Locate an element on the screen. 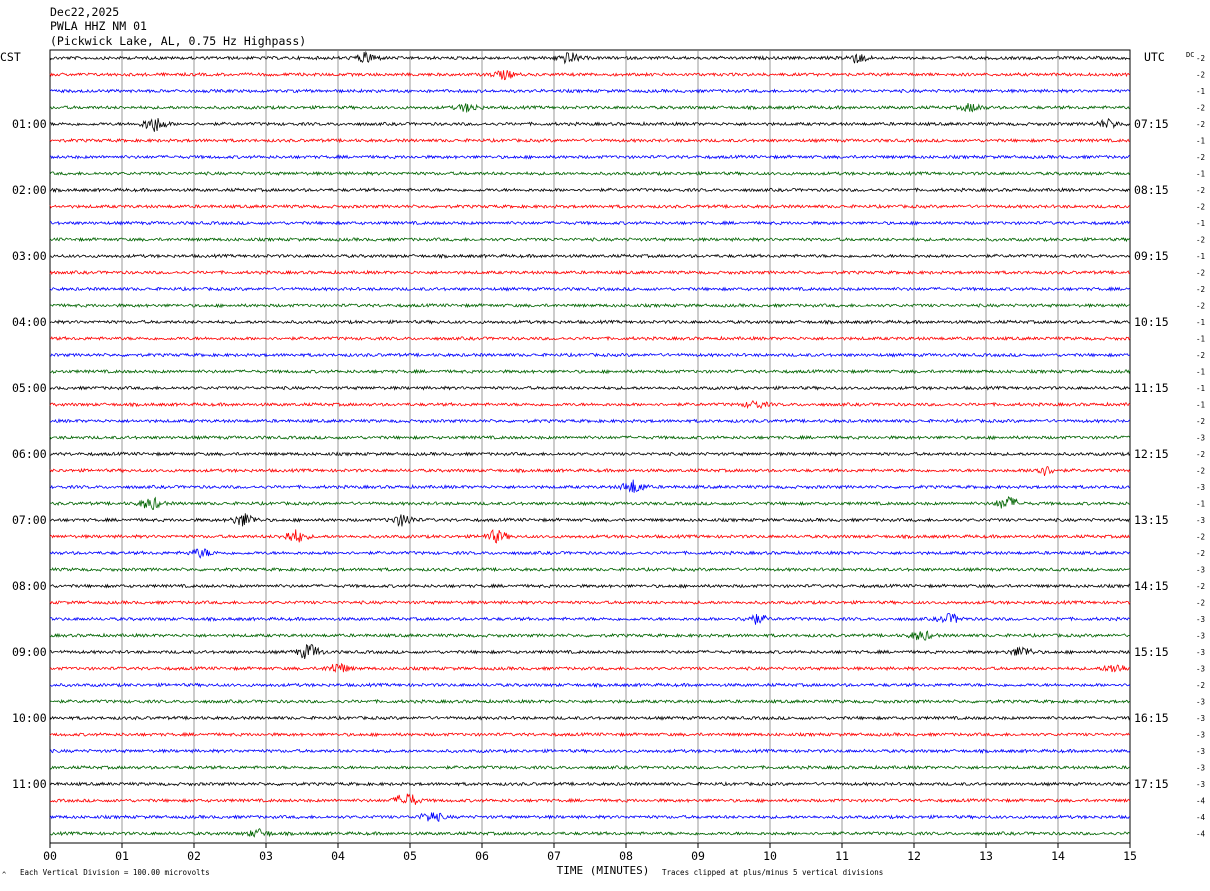  right-hour-label: 09:15 is located at coordinates (1151, 256).